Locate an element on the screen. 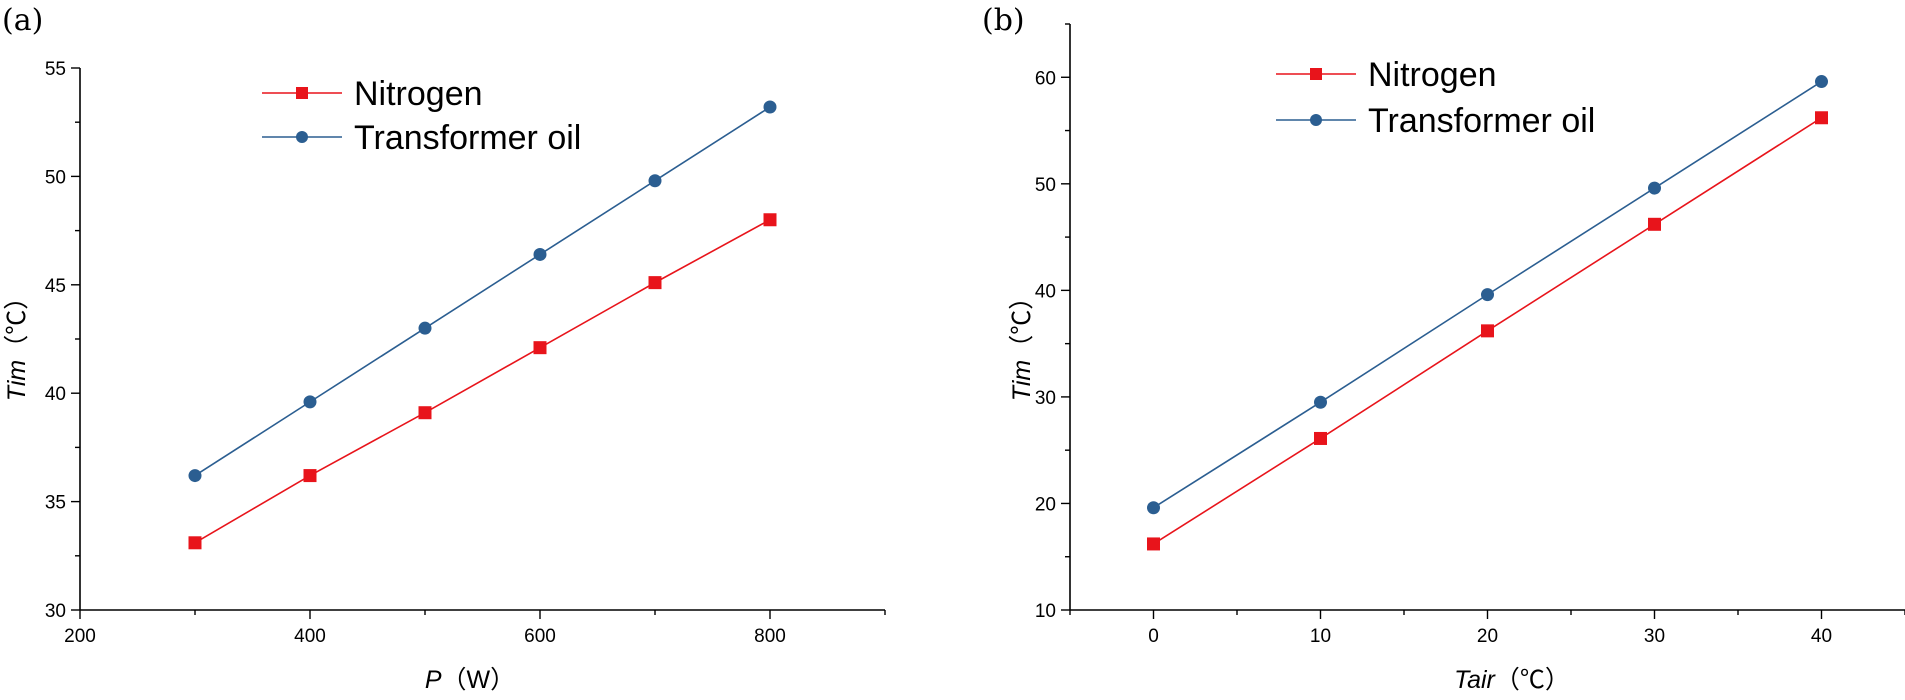 The height and width of the screenshot is (700, 1905). x-axis-unit: （℃） is located at coordinates (1532, 680).